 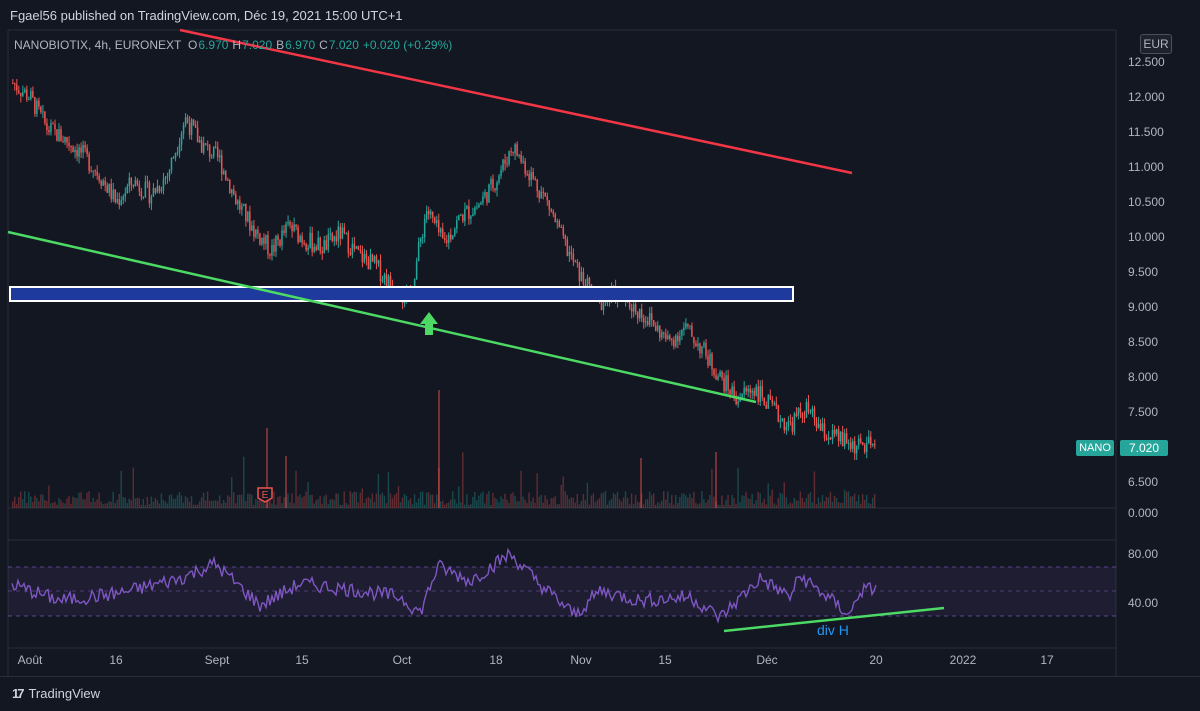 What do you see at coordinates (265, 495) in the screenshot?
I see `earnings-icon: E` at bounding box center [265, 495].